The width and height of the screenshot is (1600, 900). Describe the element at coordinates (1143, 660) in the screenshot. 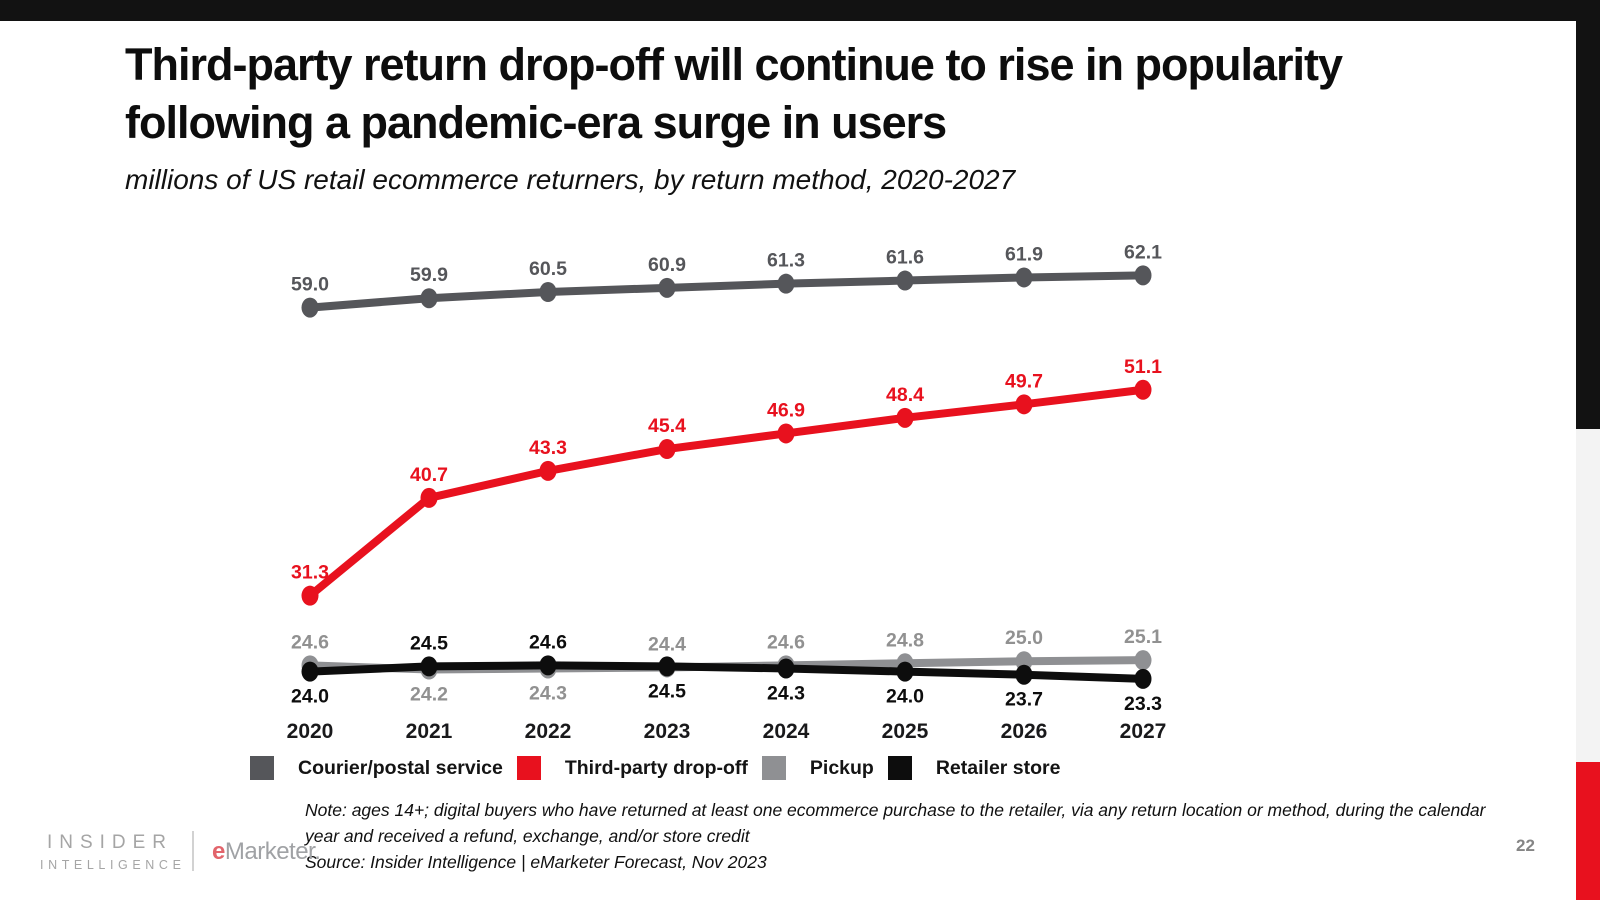

I see `data-point-pickup` at that location.